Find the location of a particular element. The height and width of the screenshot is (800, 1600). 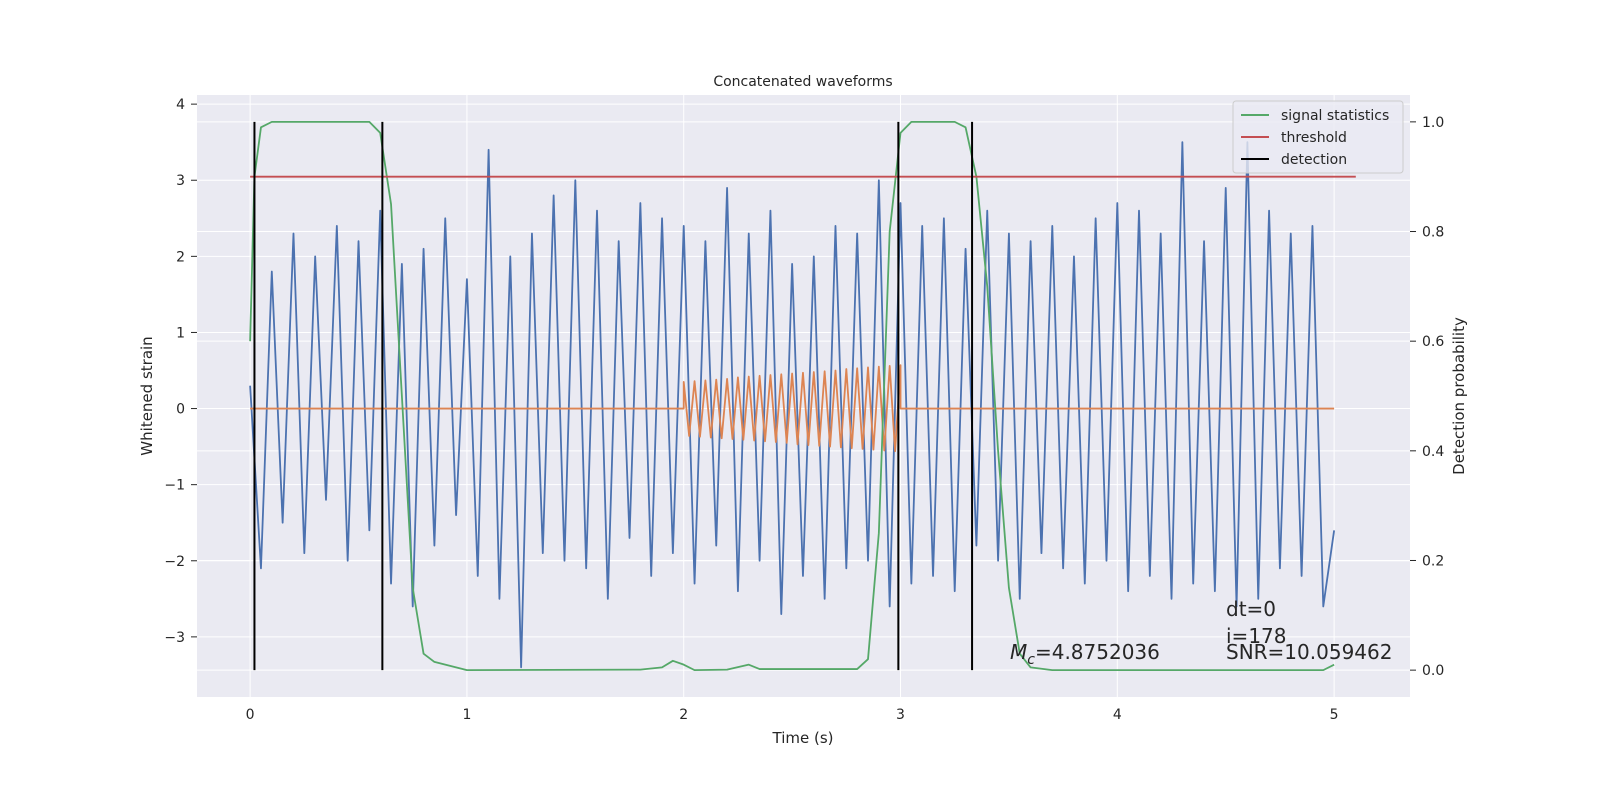

x-tick-label: 2 is located at coordinates (683, 715).